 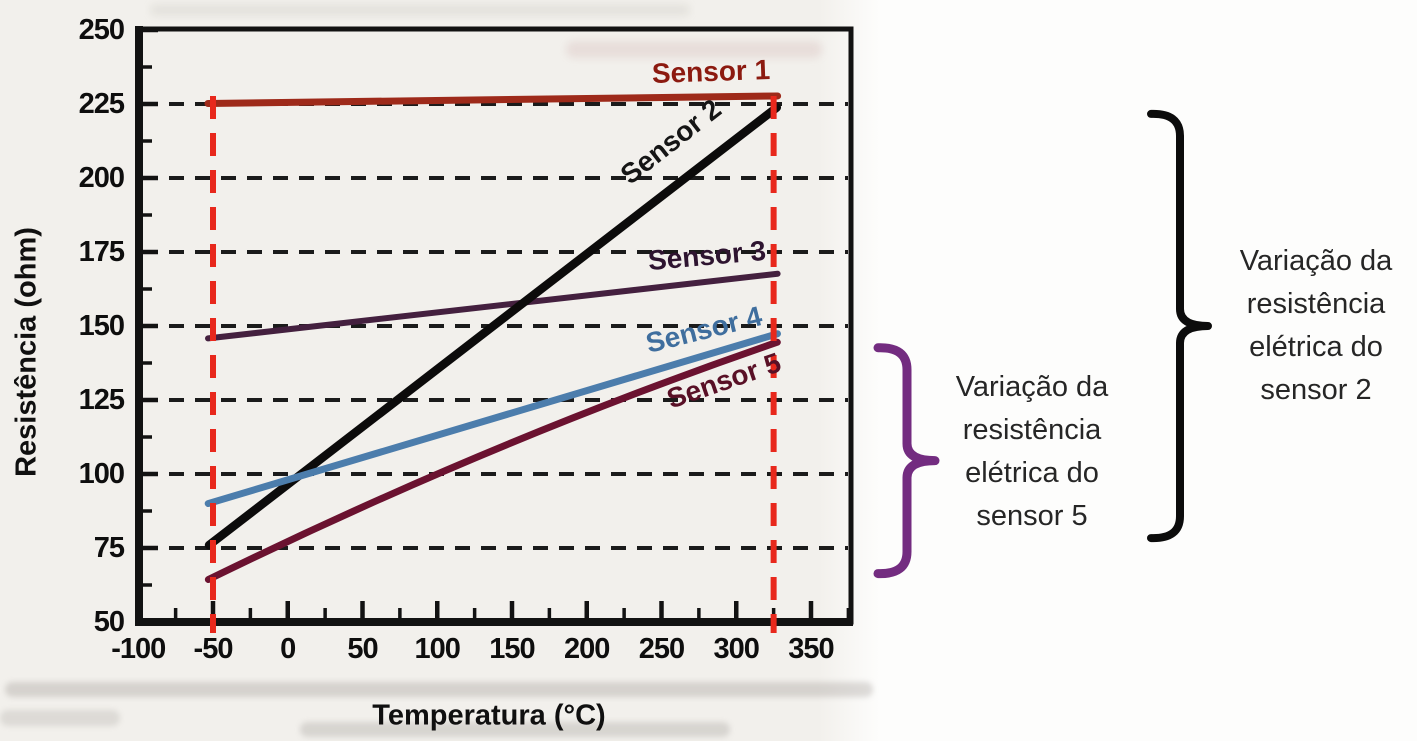 I want to click on x-tick-label: 100, so click(x=437, y=649).